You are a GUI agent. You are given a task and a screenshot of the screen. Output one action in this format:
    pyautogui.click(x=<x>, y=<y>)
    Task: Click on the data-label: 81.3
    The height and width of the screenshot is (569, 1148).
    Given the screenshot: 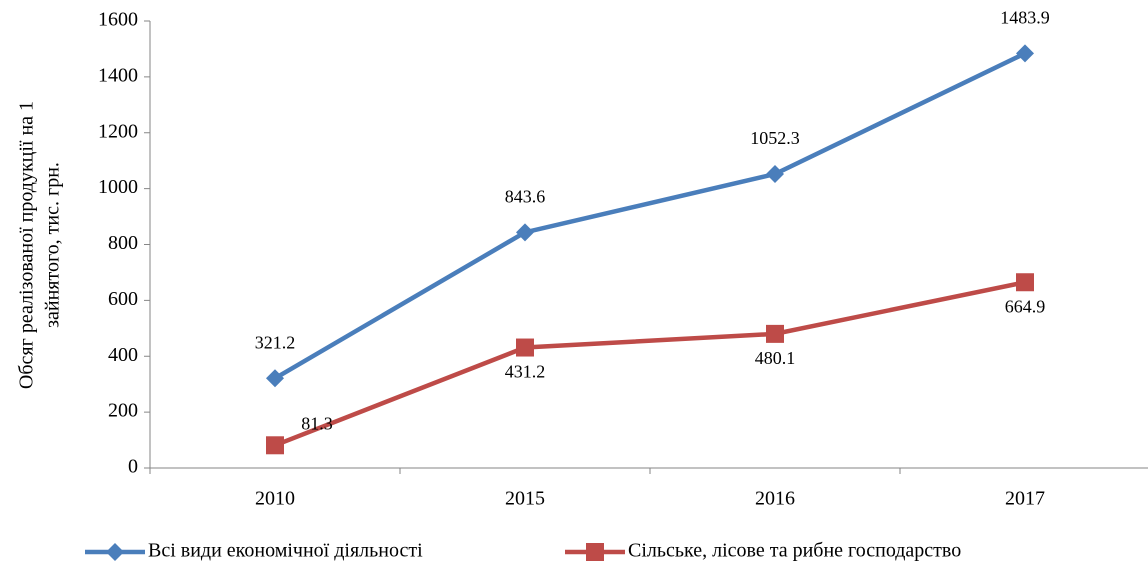 What is the action you would take?
    pyautogui.click(x=317, y=423)
    